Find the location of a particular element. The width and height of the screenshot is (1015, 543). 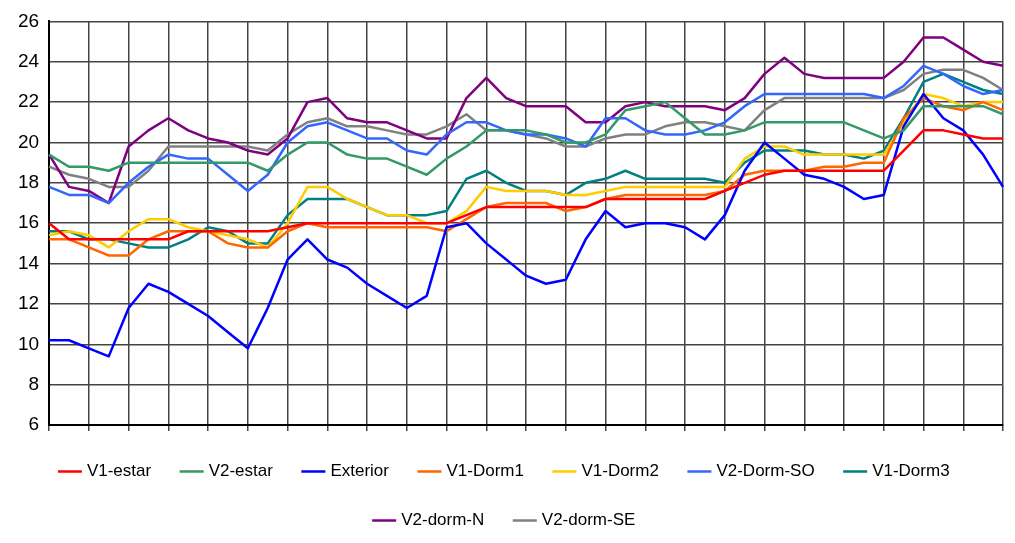

y-tick-label: 26 is located at coordinates (28, 20).